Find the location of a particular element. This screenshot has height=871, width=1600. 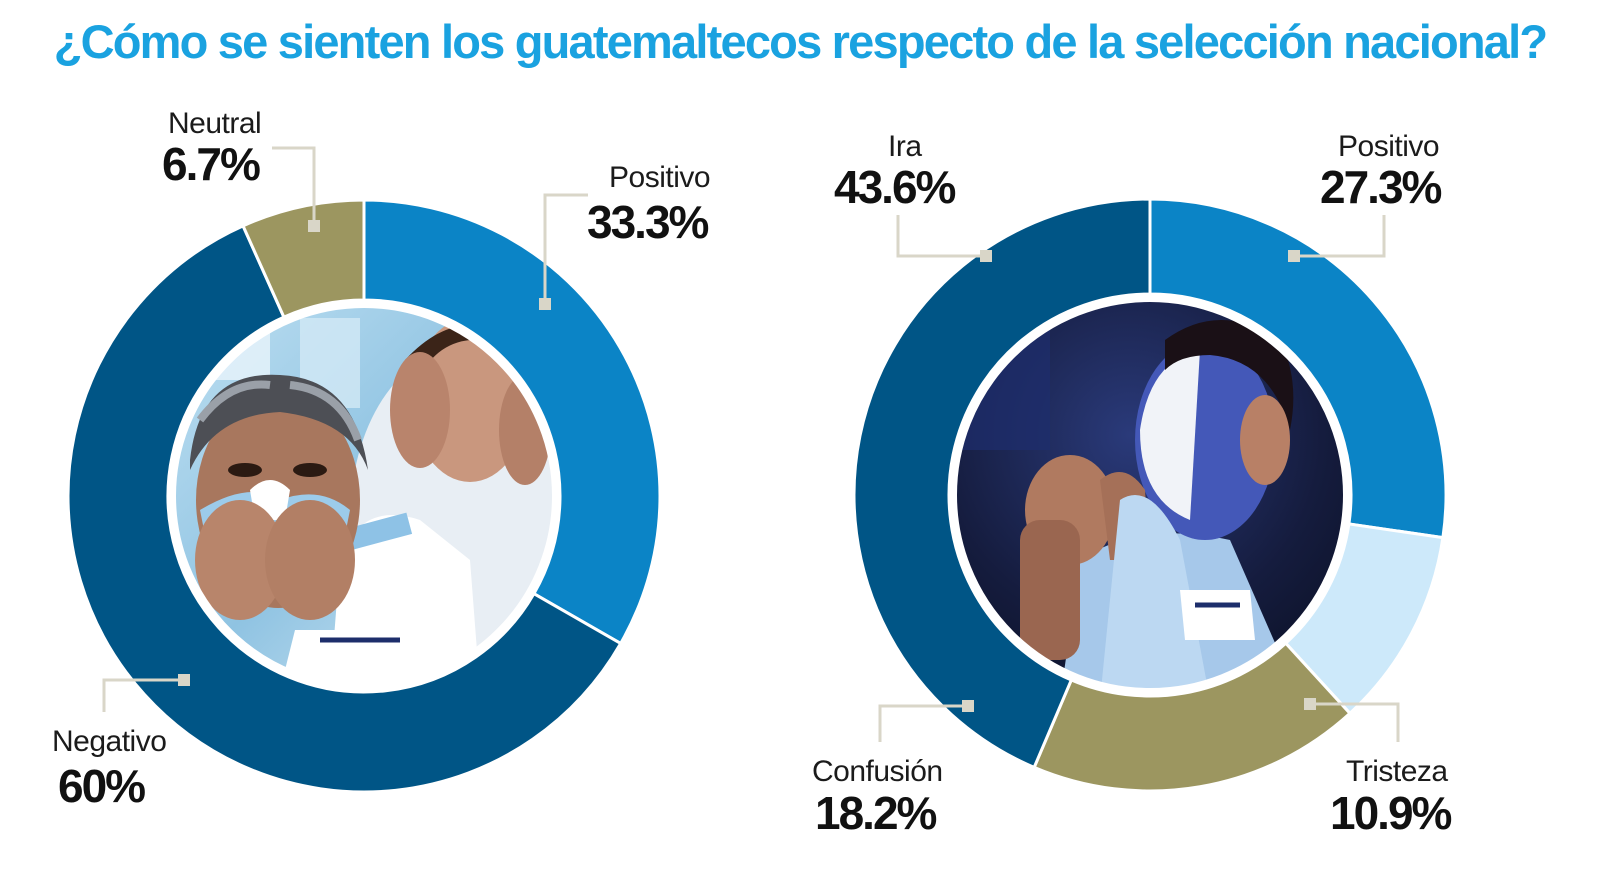

value-neutral: 6.7% is located at coordinates (211, 164).